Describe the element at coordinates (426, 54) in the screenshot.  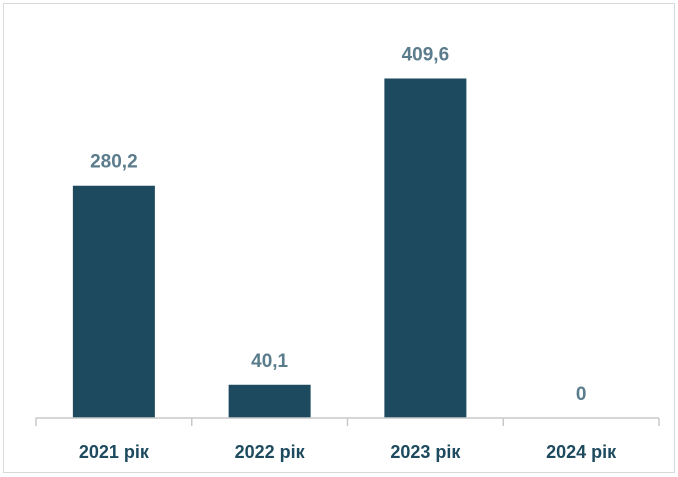
I see `data-label: 409,6` at that location.